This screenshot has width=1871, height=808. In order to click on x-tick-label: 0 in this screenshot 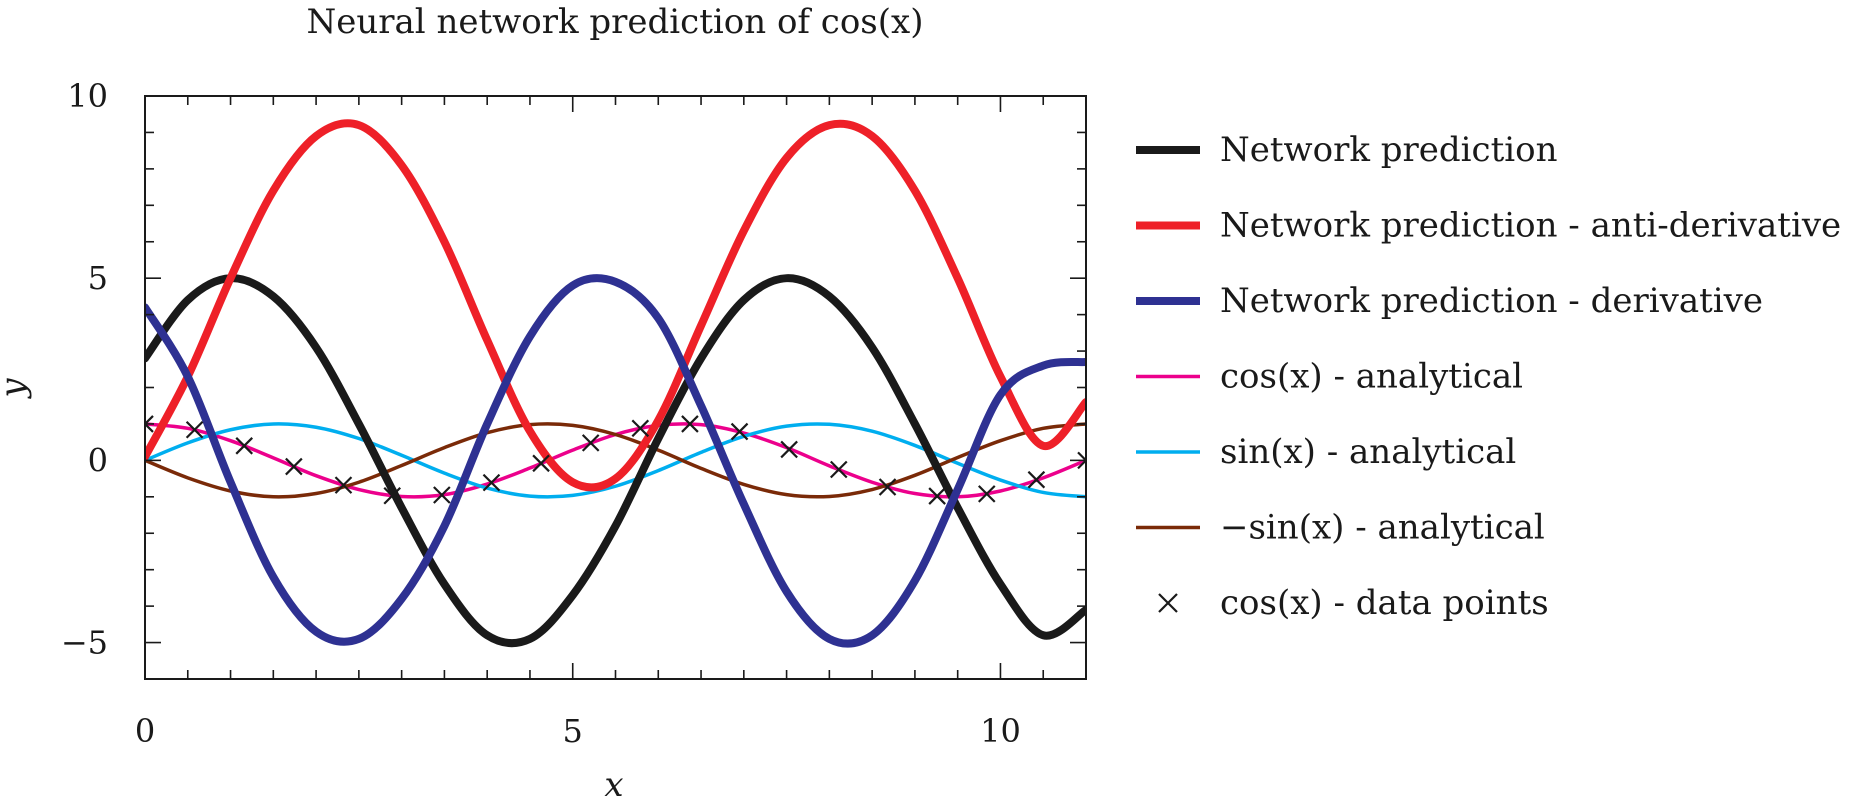, I will do `click(145, 731)`.